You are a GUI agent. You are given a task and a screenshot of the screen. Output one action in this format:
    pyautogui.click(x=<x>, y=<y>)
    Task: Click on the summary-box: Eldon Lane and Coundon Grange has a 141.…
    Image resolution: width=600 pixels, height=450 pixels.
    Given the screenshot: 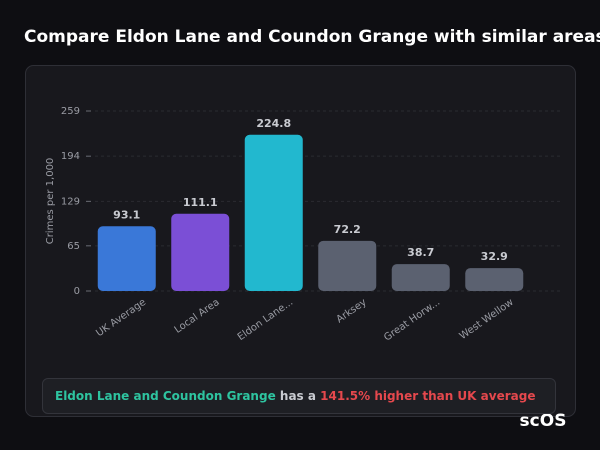 What is the action you would take?
    pyautogui.click(x=299, y=396)
    